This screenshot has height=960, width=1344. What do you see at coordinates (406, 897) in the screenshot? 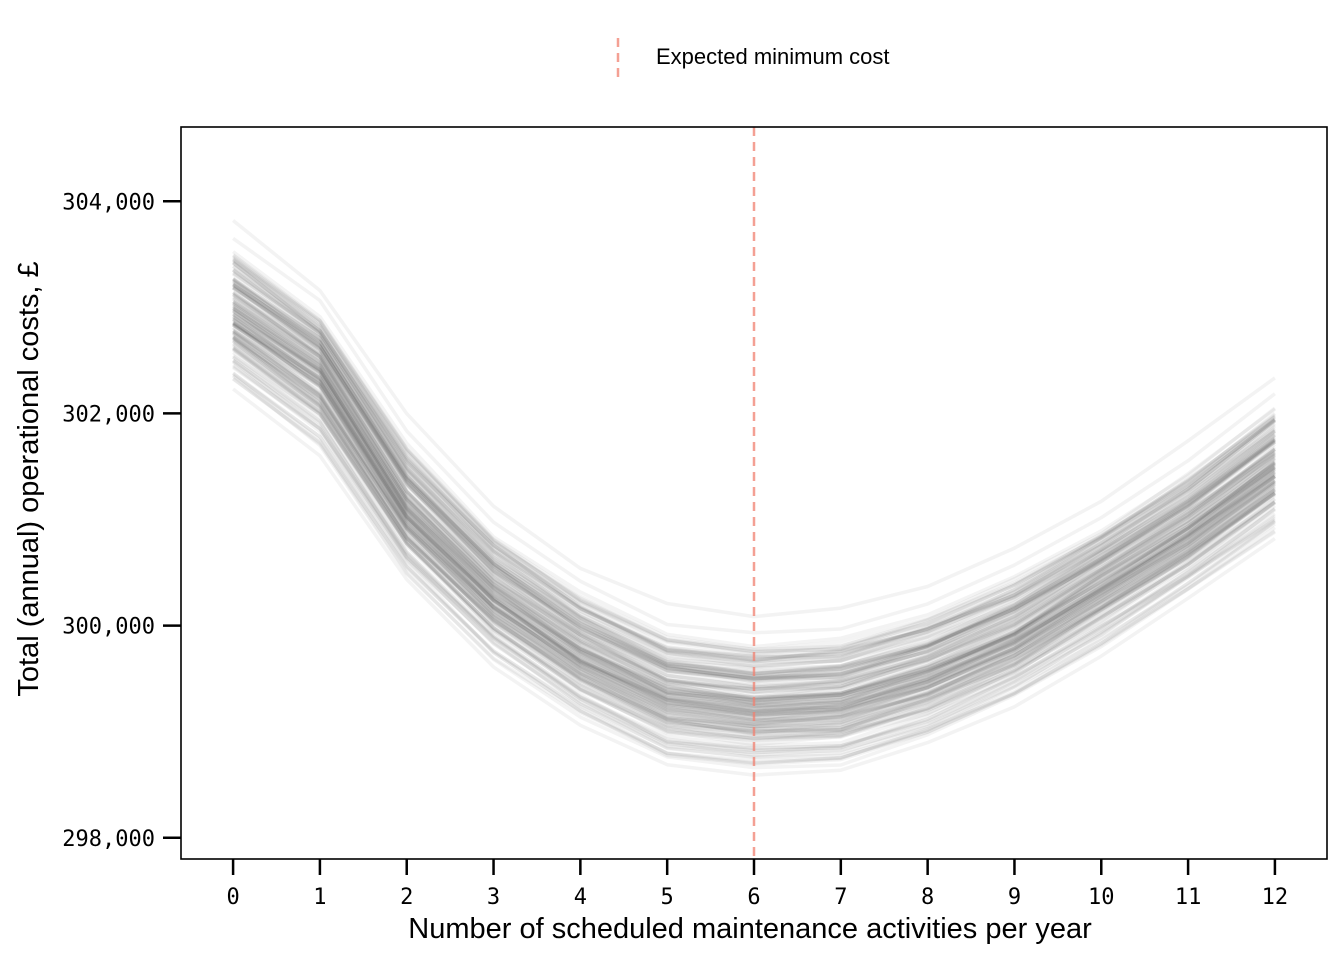
I see `x-tick-label: 2` at bounding box center [406, 897].